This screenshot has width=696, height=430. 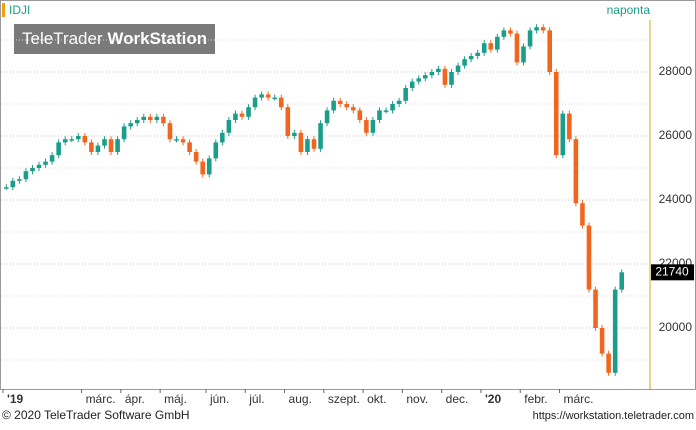 What do you see at coordinates (135, 399) in the screenshot?
I see `x-tick-label: ápr.` at bounding box center [135, 399].